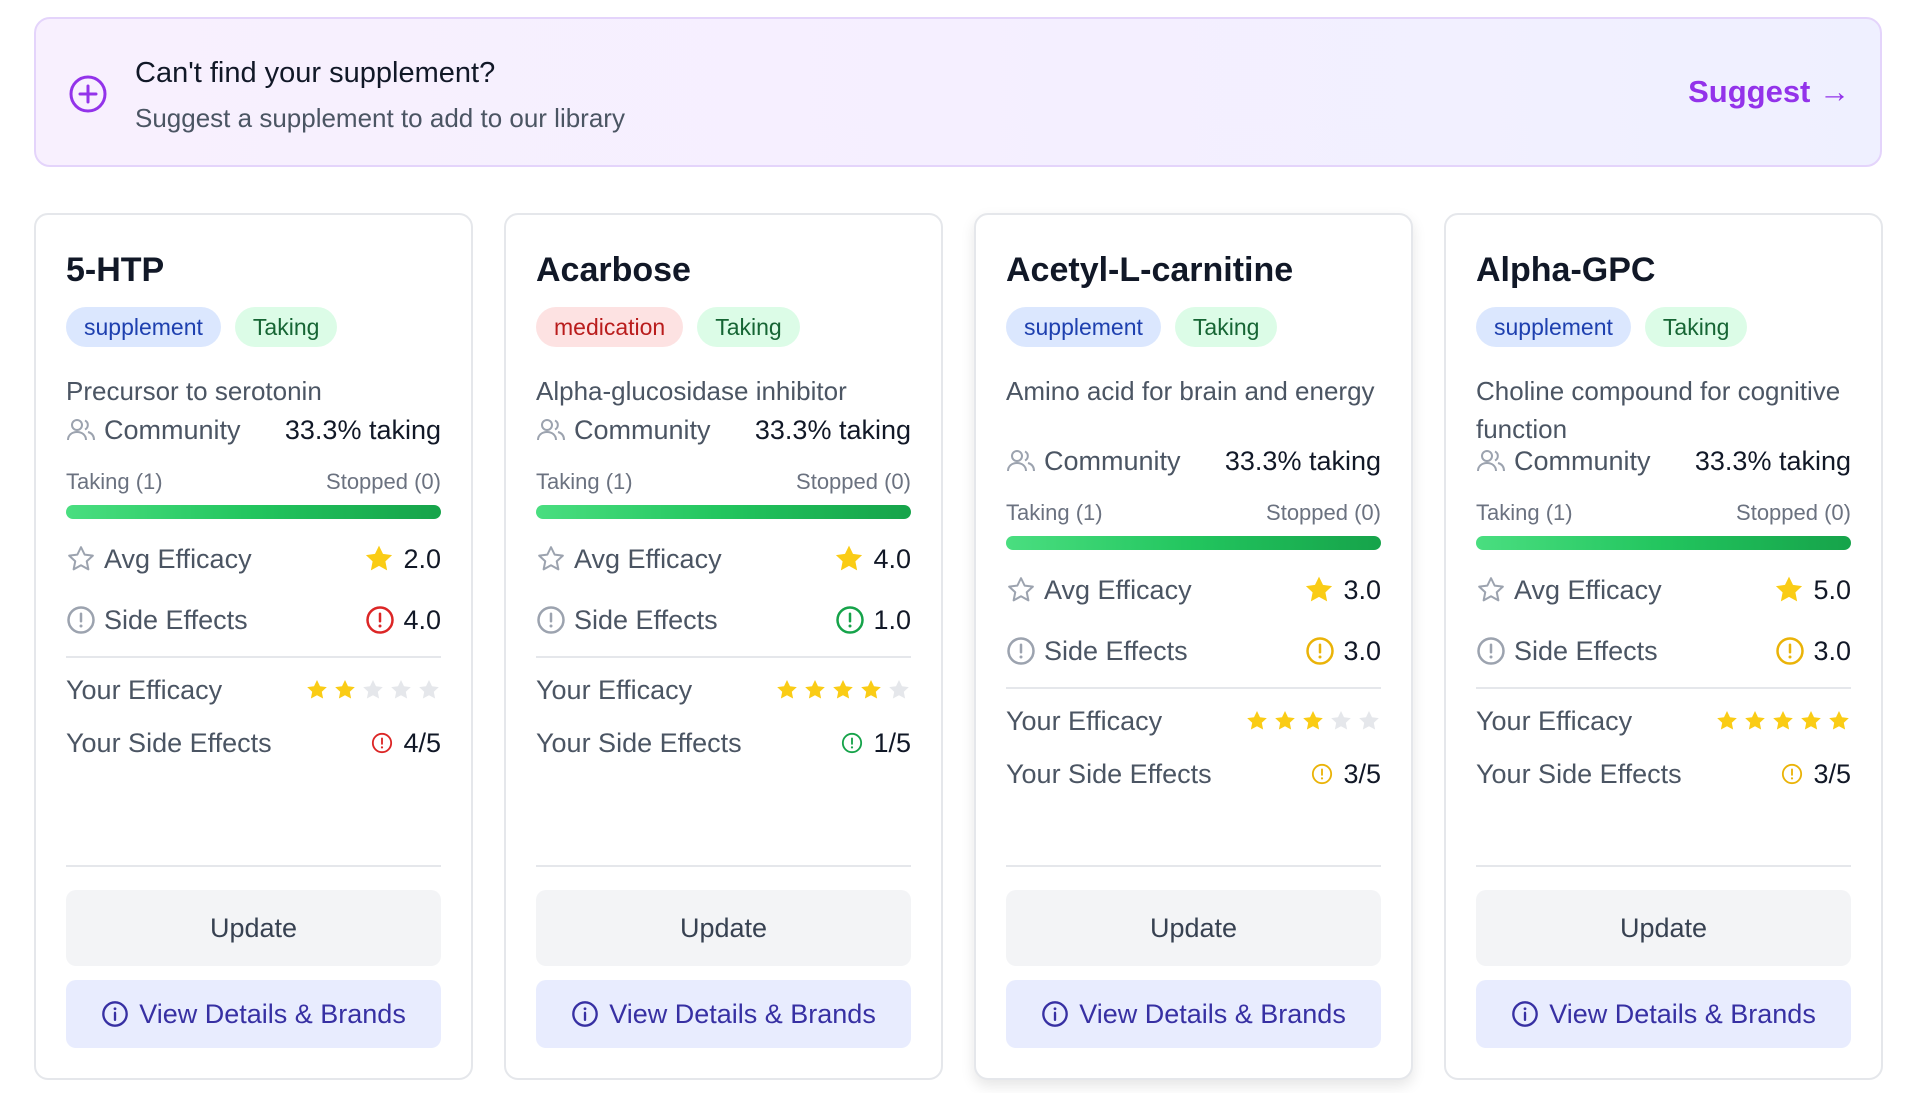 The height and width of the screenshot is (1093, 1920). I want to click on card-description: Amino acid for brain and energy, so click(1190, 391).